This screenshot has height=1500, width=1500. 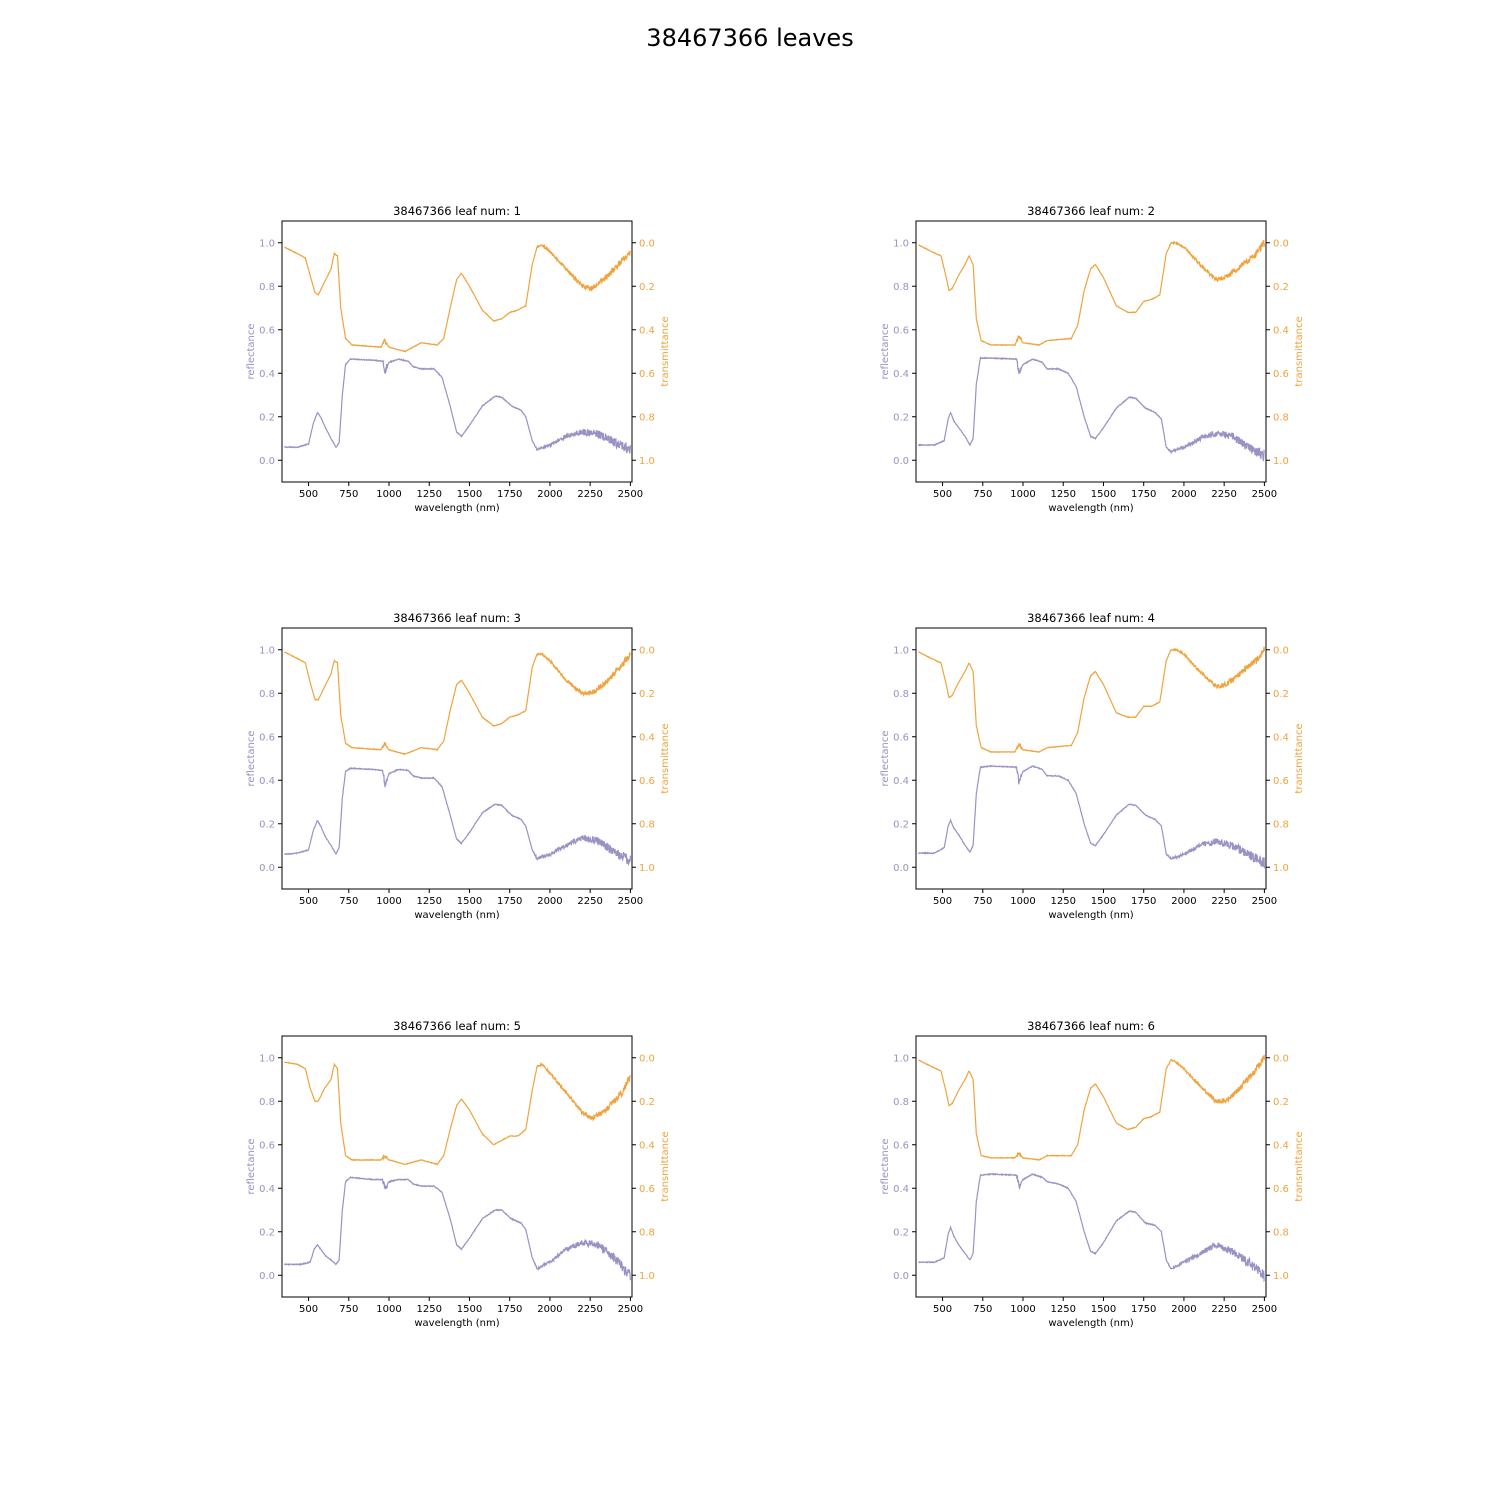 What do you see at coordinates (750, 38) in the screenshot?
I see `figure-title: 38467366 leaves` at bounding box center [750, 38].